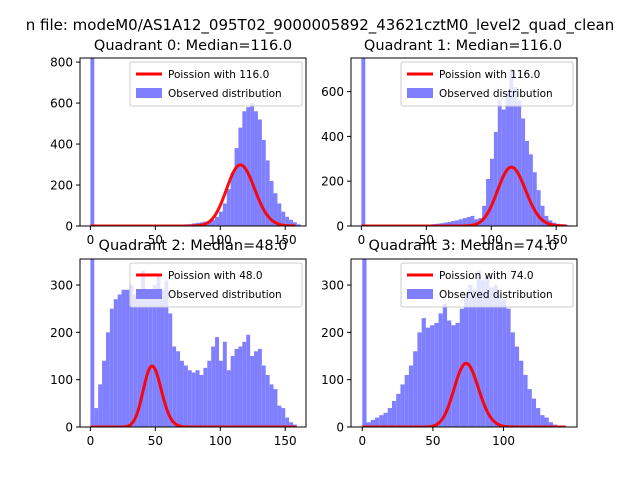 The height and width of the screenshot is (480, 640). What do you see at coordinates (332, 92) in the screenshot?
I see `y-tick-label: 600` at bounding box center [332, 92].